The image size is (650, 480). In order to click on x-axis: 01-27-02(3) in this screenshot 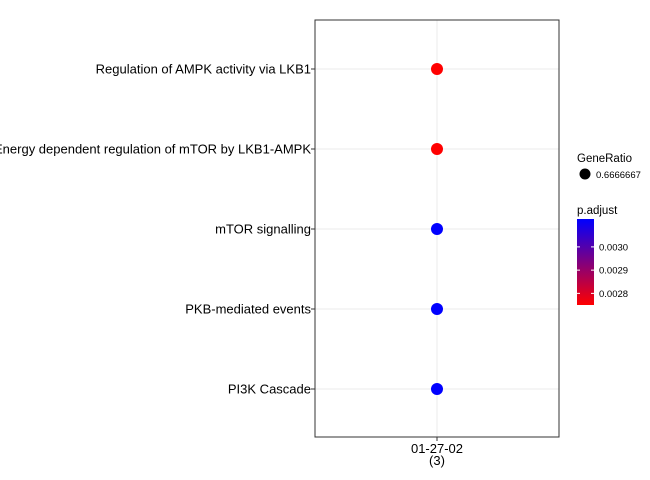, I will do `click(437, 452)`.